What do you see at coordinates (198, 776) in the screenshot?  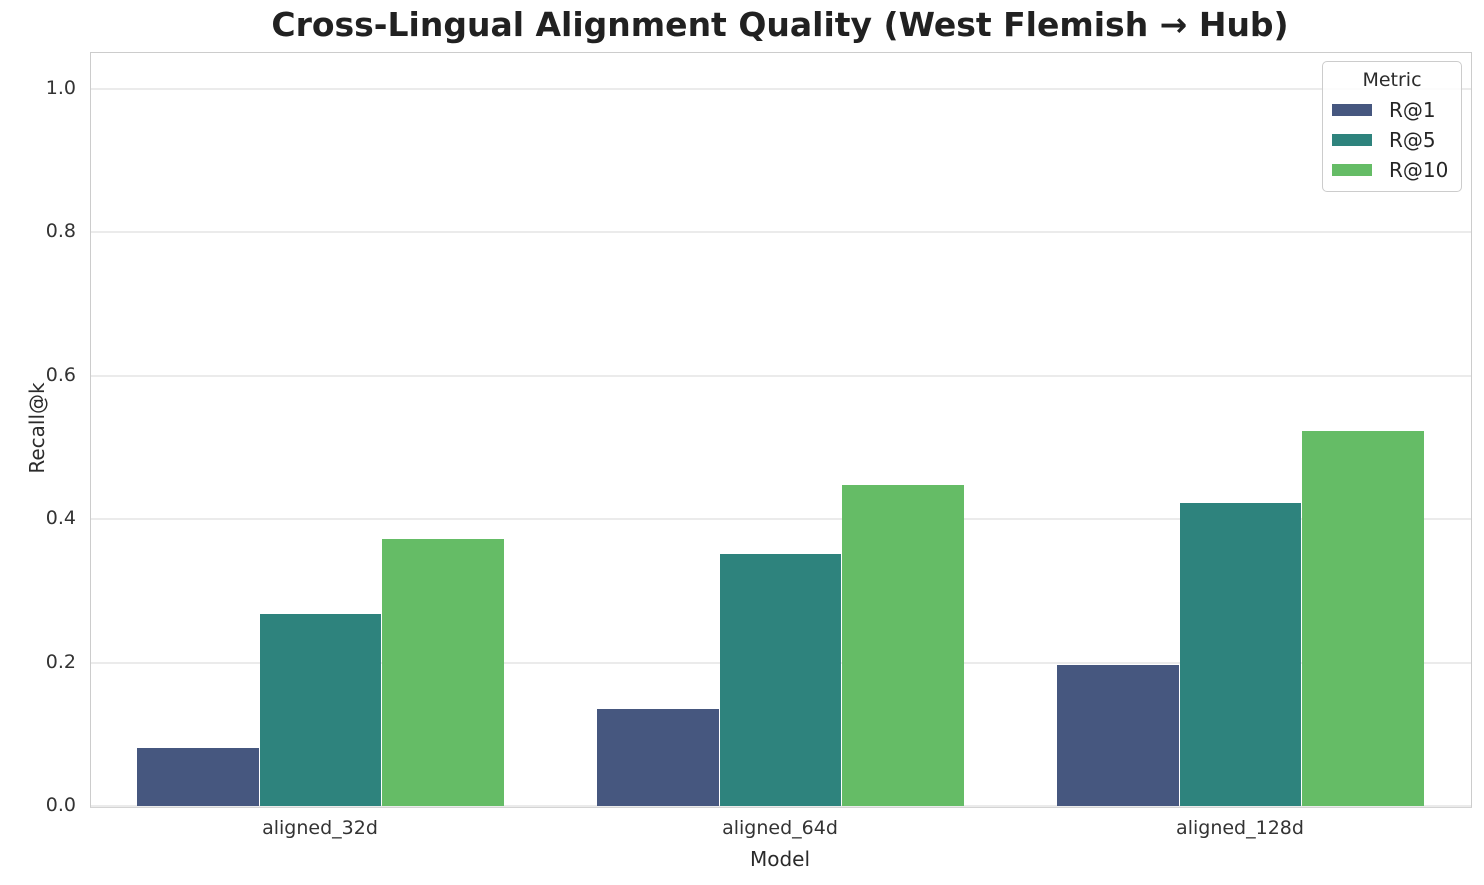 I see `bar-aligned_32d-R@1` at bounding box center [198, 776].